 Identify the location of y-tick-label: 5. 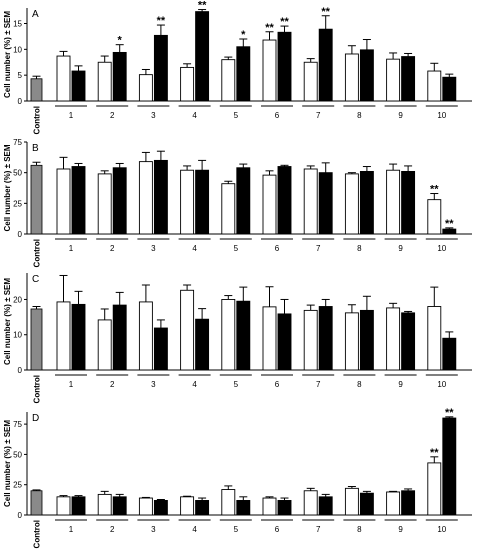
(20, 75).